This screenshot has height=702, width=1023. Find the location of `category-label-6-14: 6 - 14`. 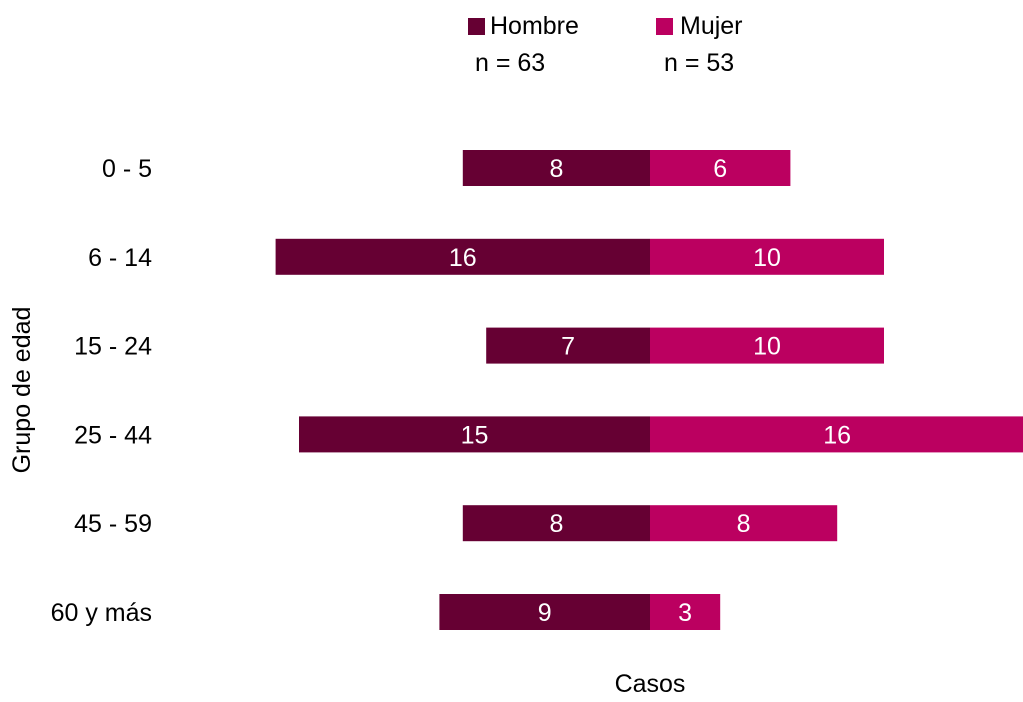

category-label-6-14: 6 - 14 is located at coordinates (120, 258).